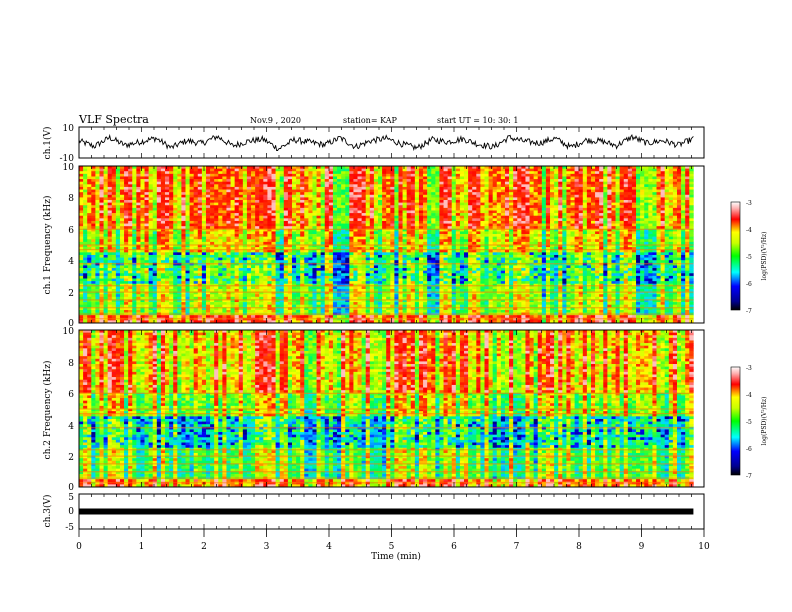 Image resolution: width=792 pixels, height=612 pixels. Describe the element at coordinates (386, 142) in the screenshot. I see `ch1-waveform-trace` at that location.